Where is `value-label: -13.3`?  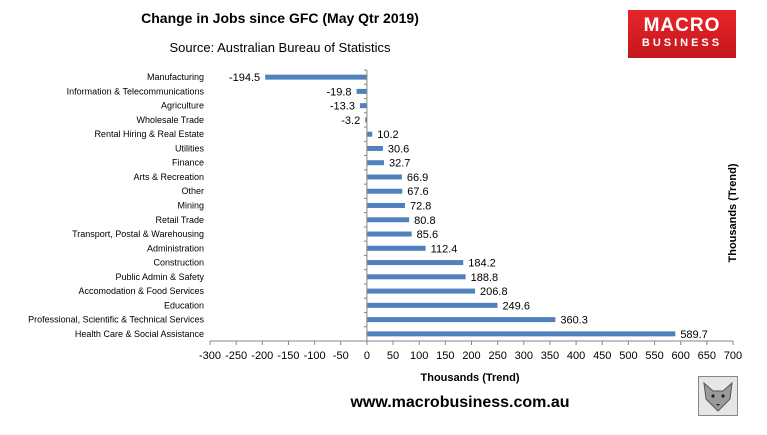
value-label: -13.3 is located at coordinates (342, 107).